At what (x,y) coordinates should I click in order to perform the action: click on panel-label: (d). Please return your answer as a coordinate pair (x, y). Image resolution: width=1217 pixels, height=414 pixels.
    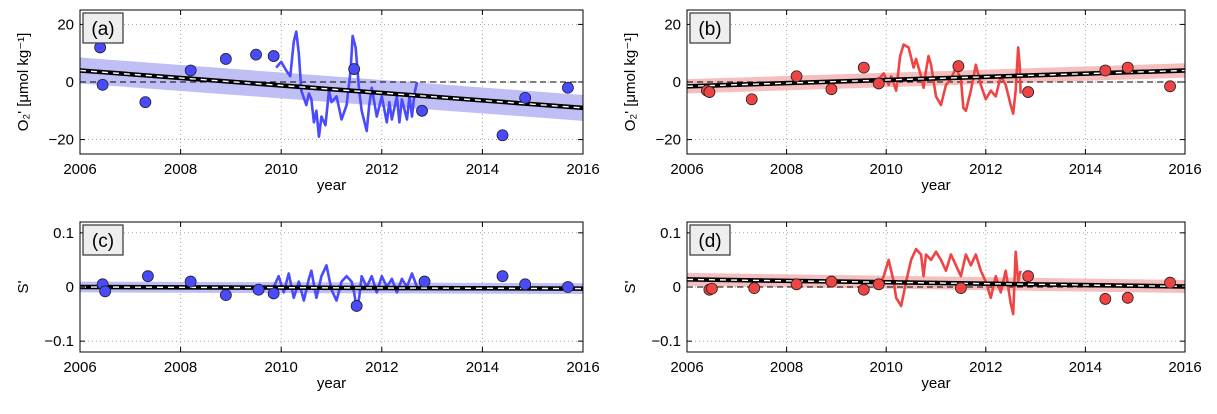
    Looking at the image, I should click on (709, 241).